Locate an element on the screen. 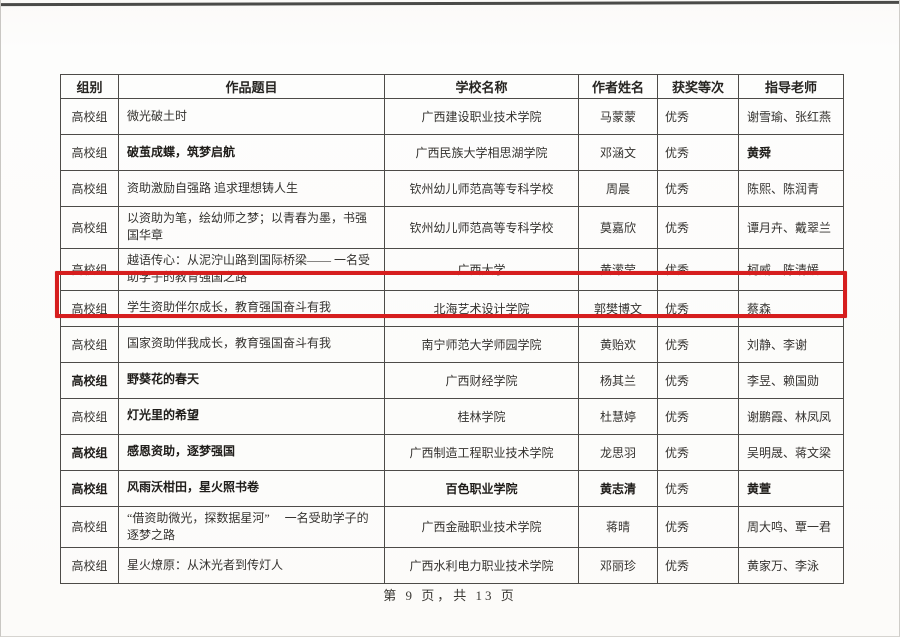  cell-teacher: 李昱、赖国勋 is located at coordinates (791, 380).